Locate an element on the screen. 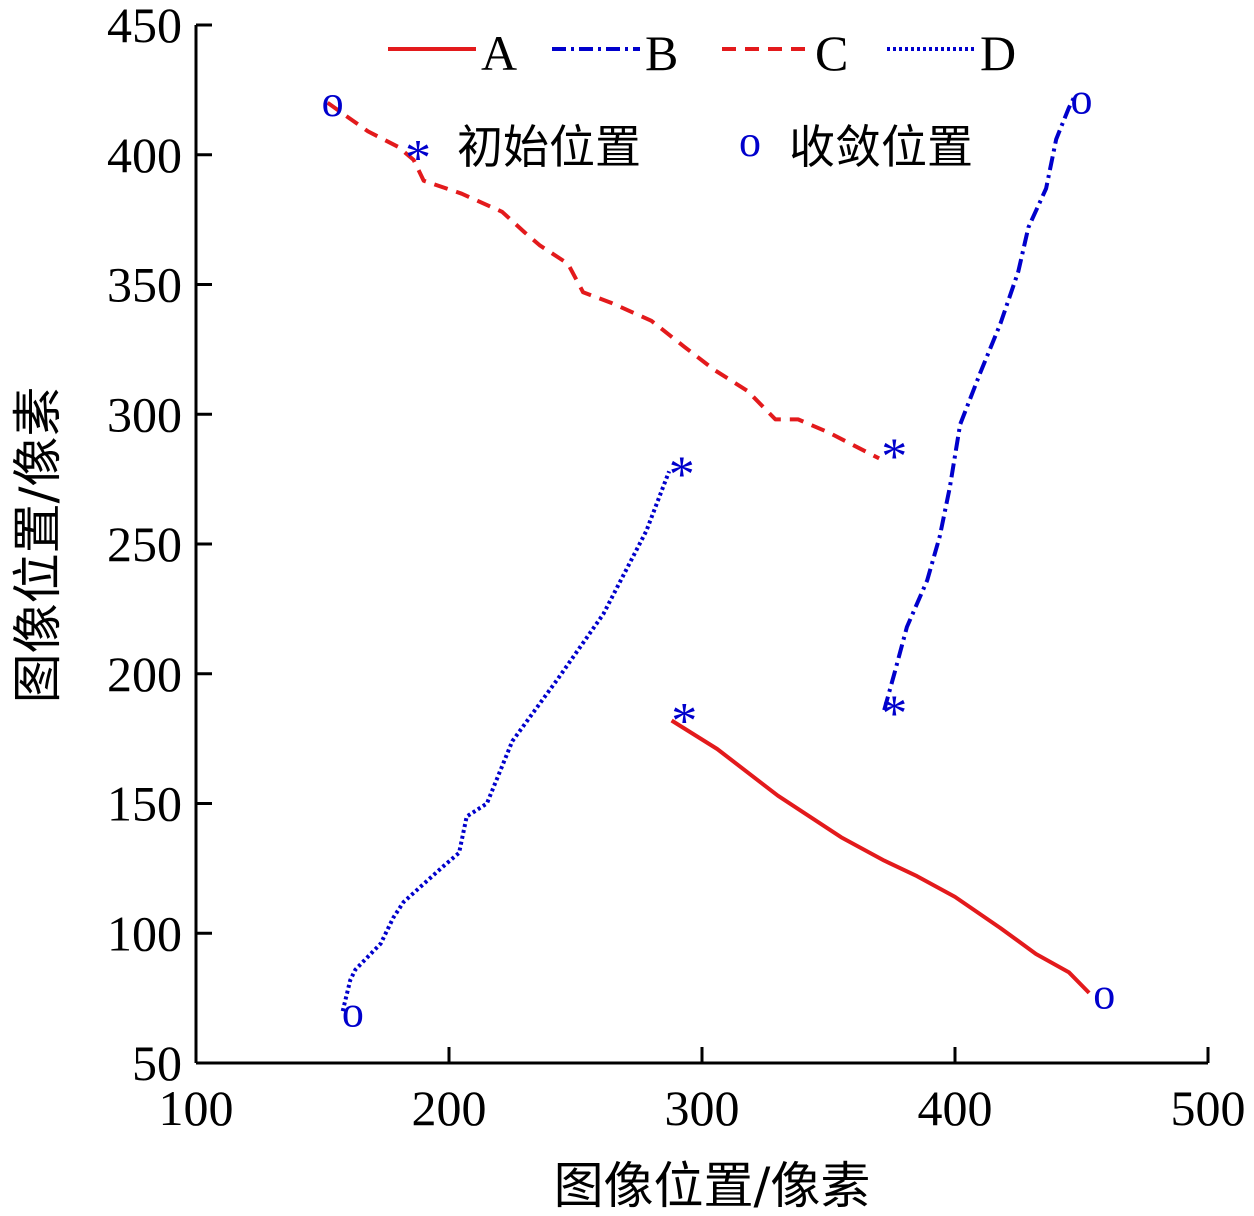 The width and height of the screenshot is (1254, 1216). y-tick-label: 450 is located at coordinates (144, 26).